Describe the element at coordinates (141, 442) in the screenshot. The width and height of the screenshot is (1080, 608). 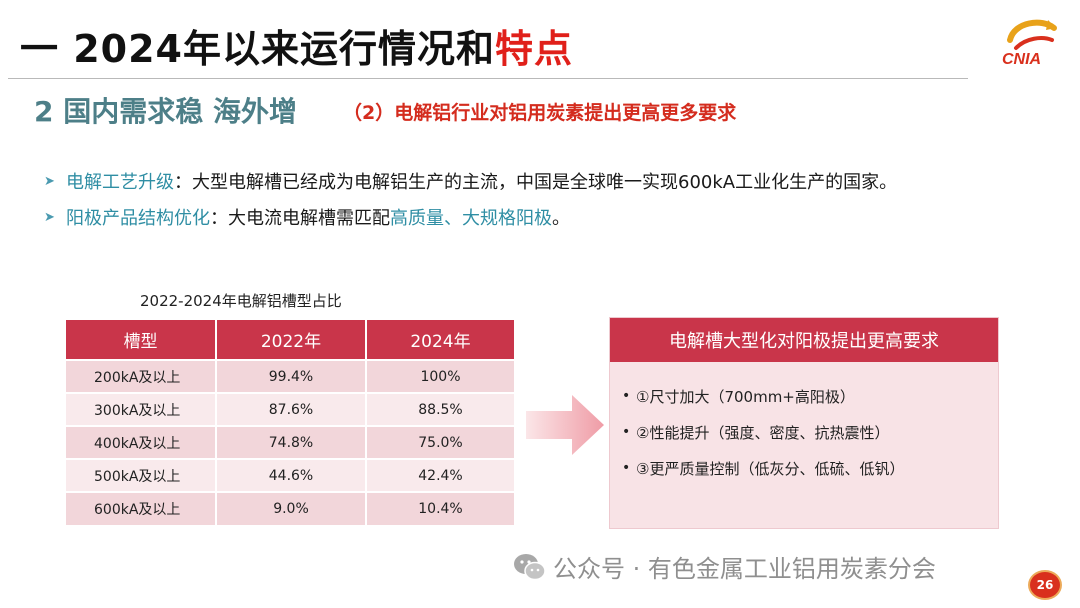
I see `table-cell: 400kA及以上` at that location.